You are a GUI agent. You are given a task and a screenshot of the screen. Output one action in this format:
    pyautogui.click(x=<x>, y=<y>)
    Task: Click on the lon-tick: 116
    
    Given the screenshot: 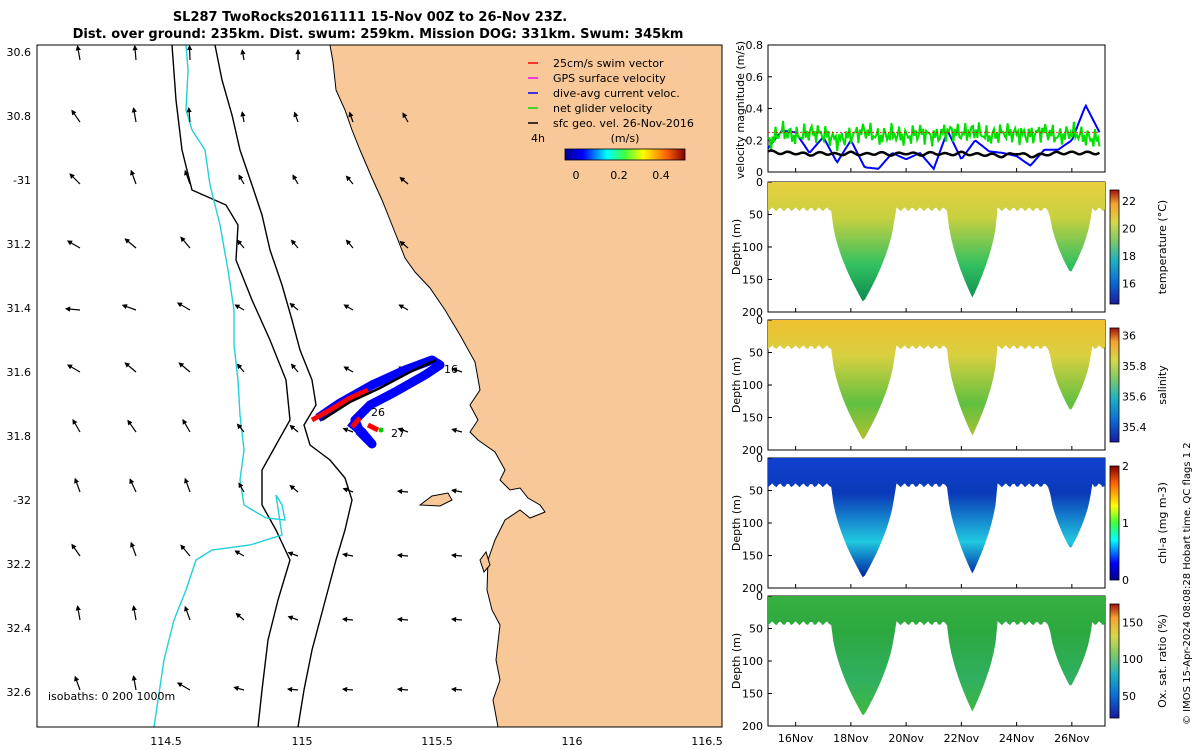 What is the action you would take?
    pyautogui.click(x=572, y=741)
    